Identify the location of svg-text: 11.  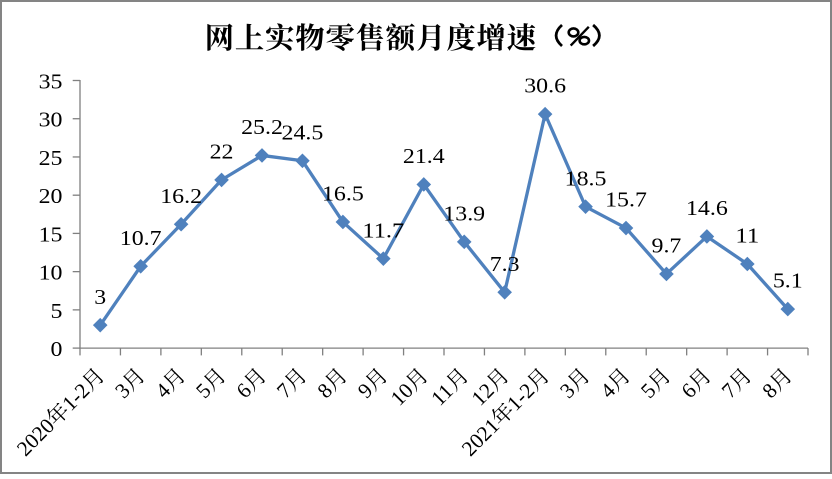
(747, 236).